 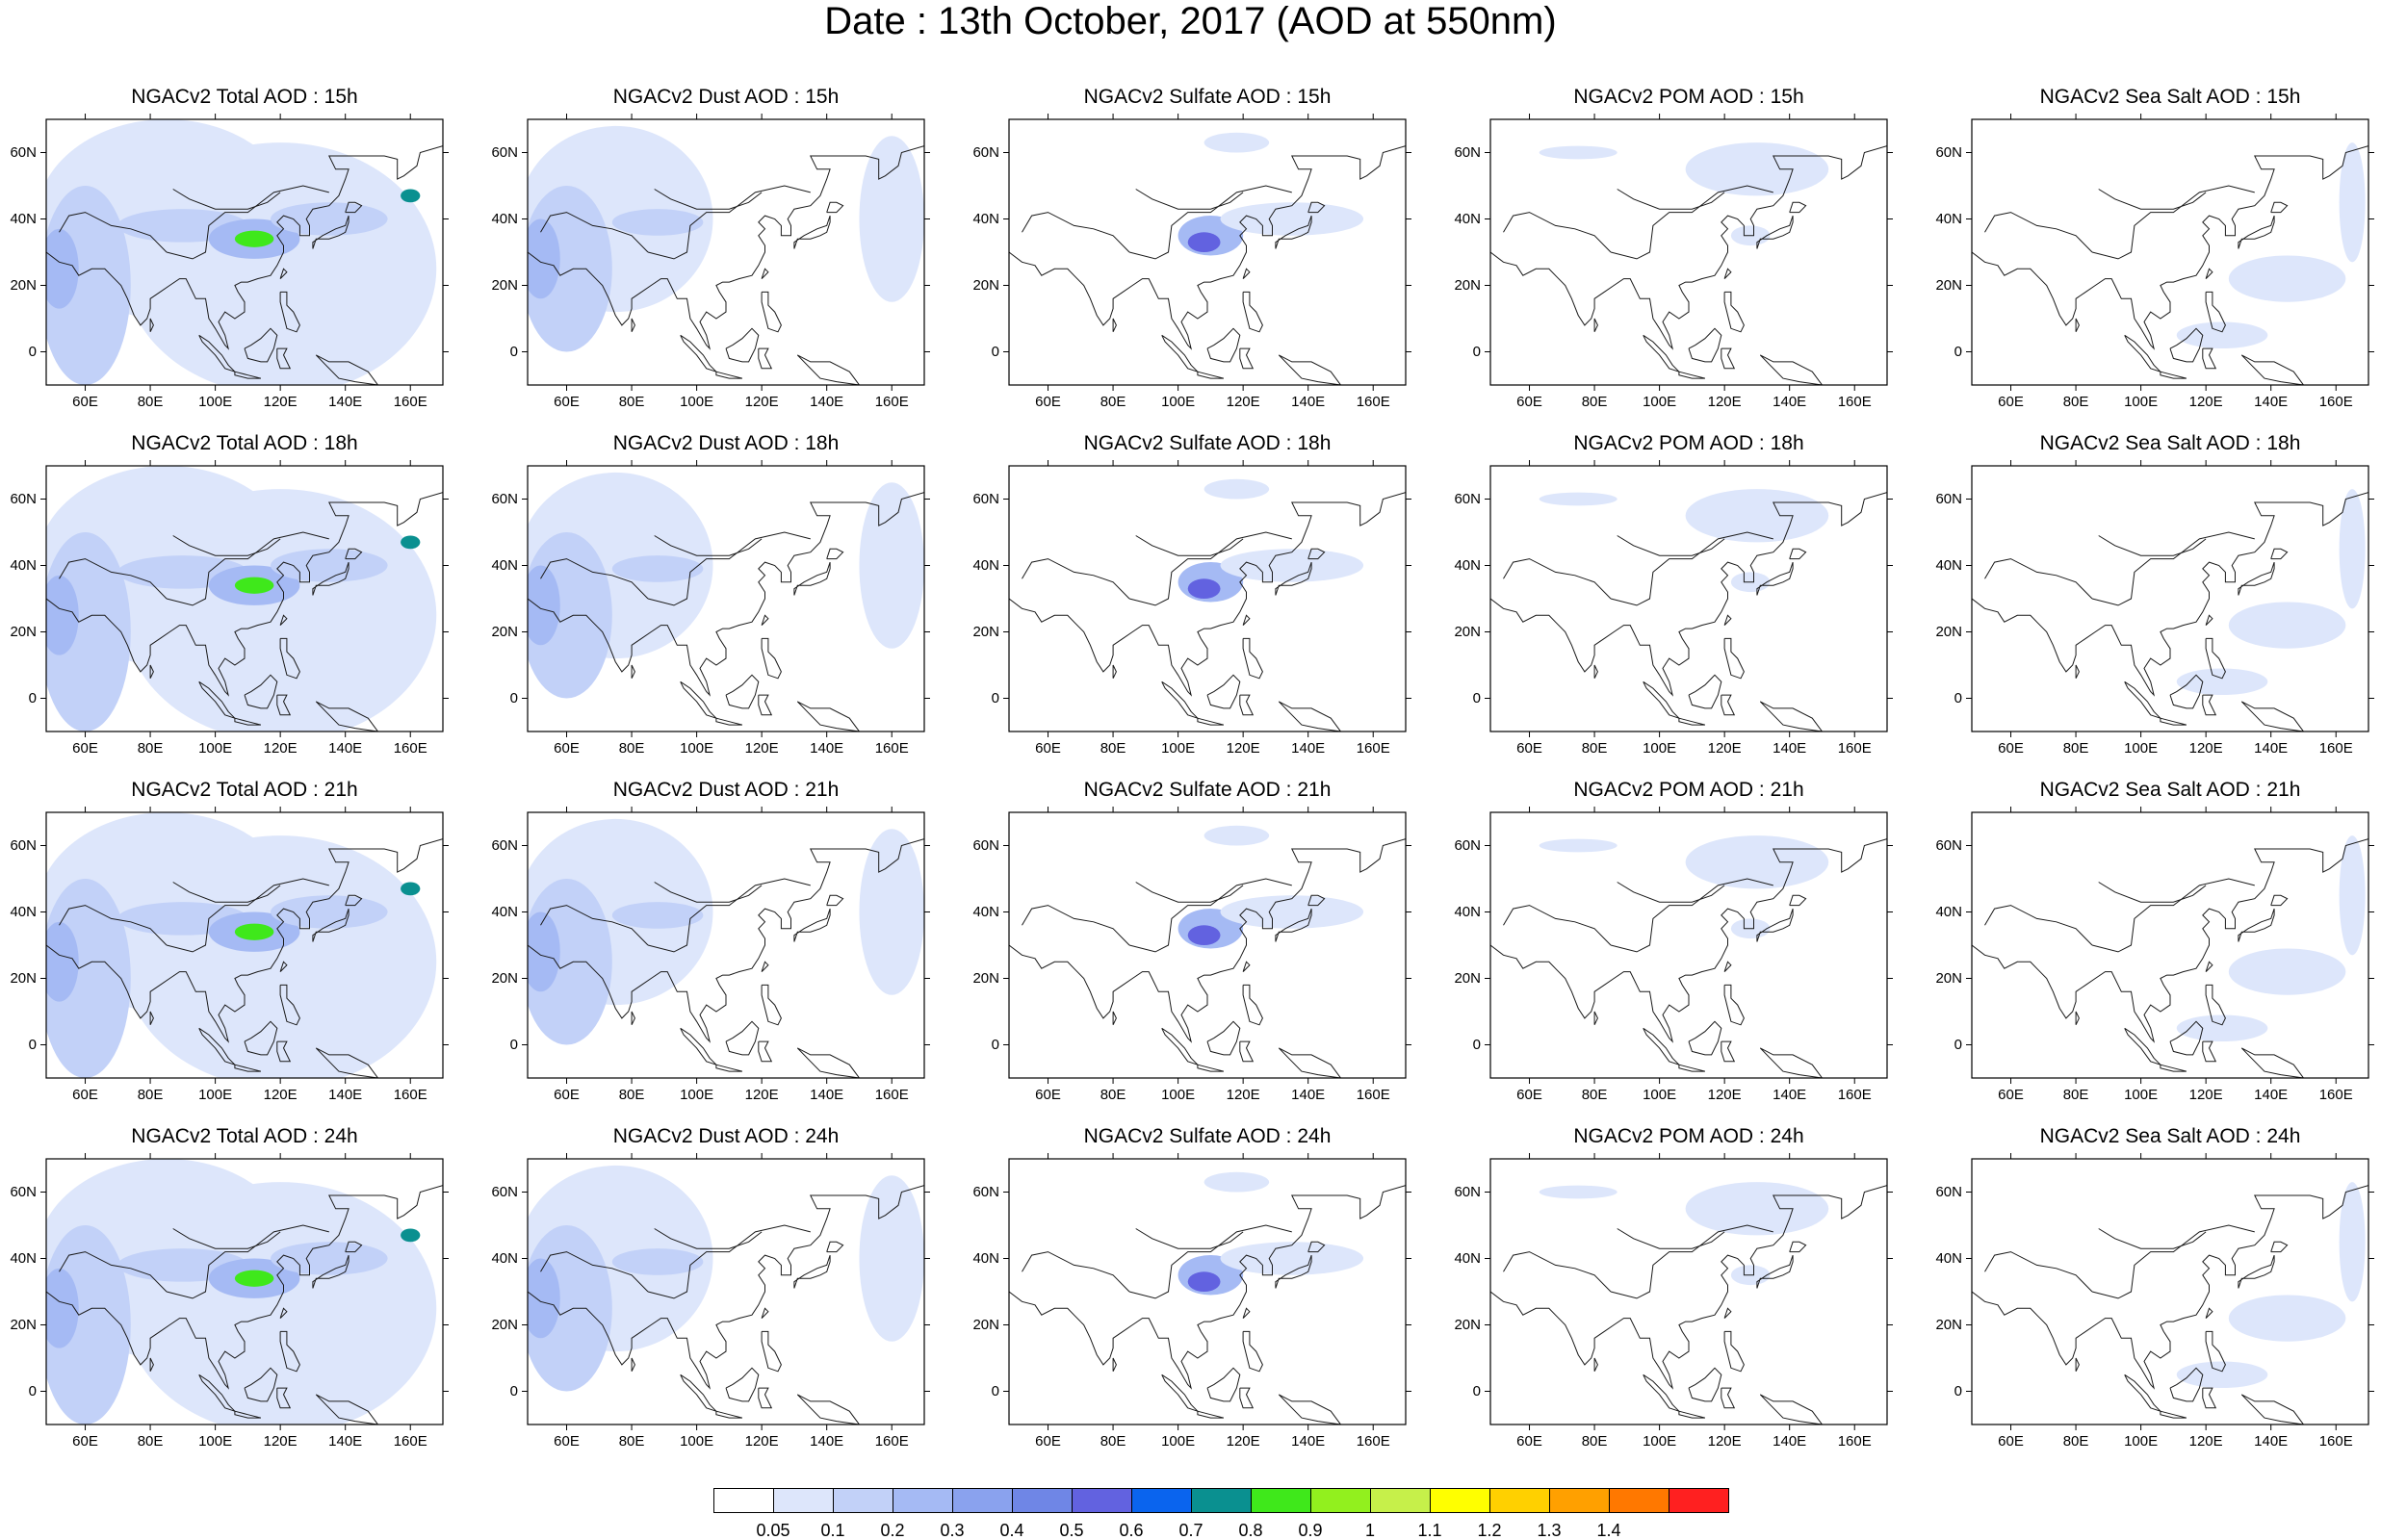 I want to click on x-tick-label: 160E, so click(x=2335, y=748).